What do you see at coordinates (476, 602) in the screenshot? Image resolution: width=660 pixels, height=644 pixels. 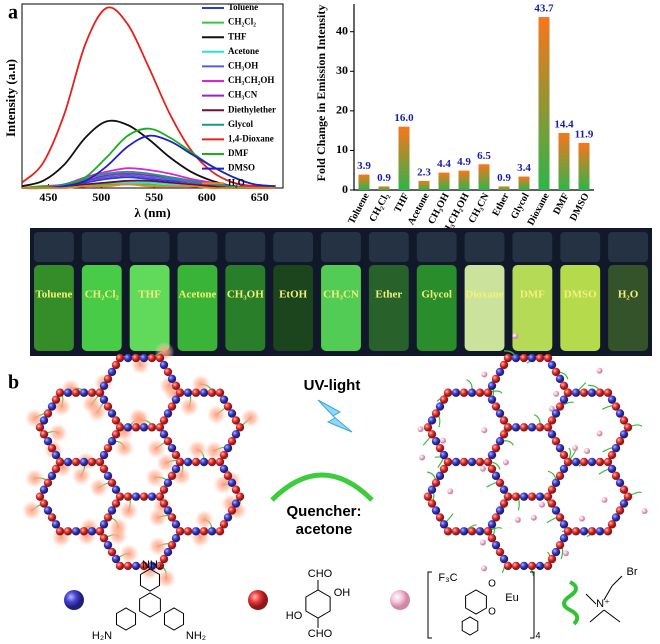 I see `ring` at bounding box center [476, 602].